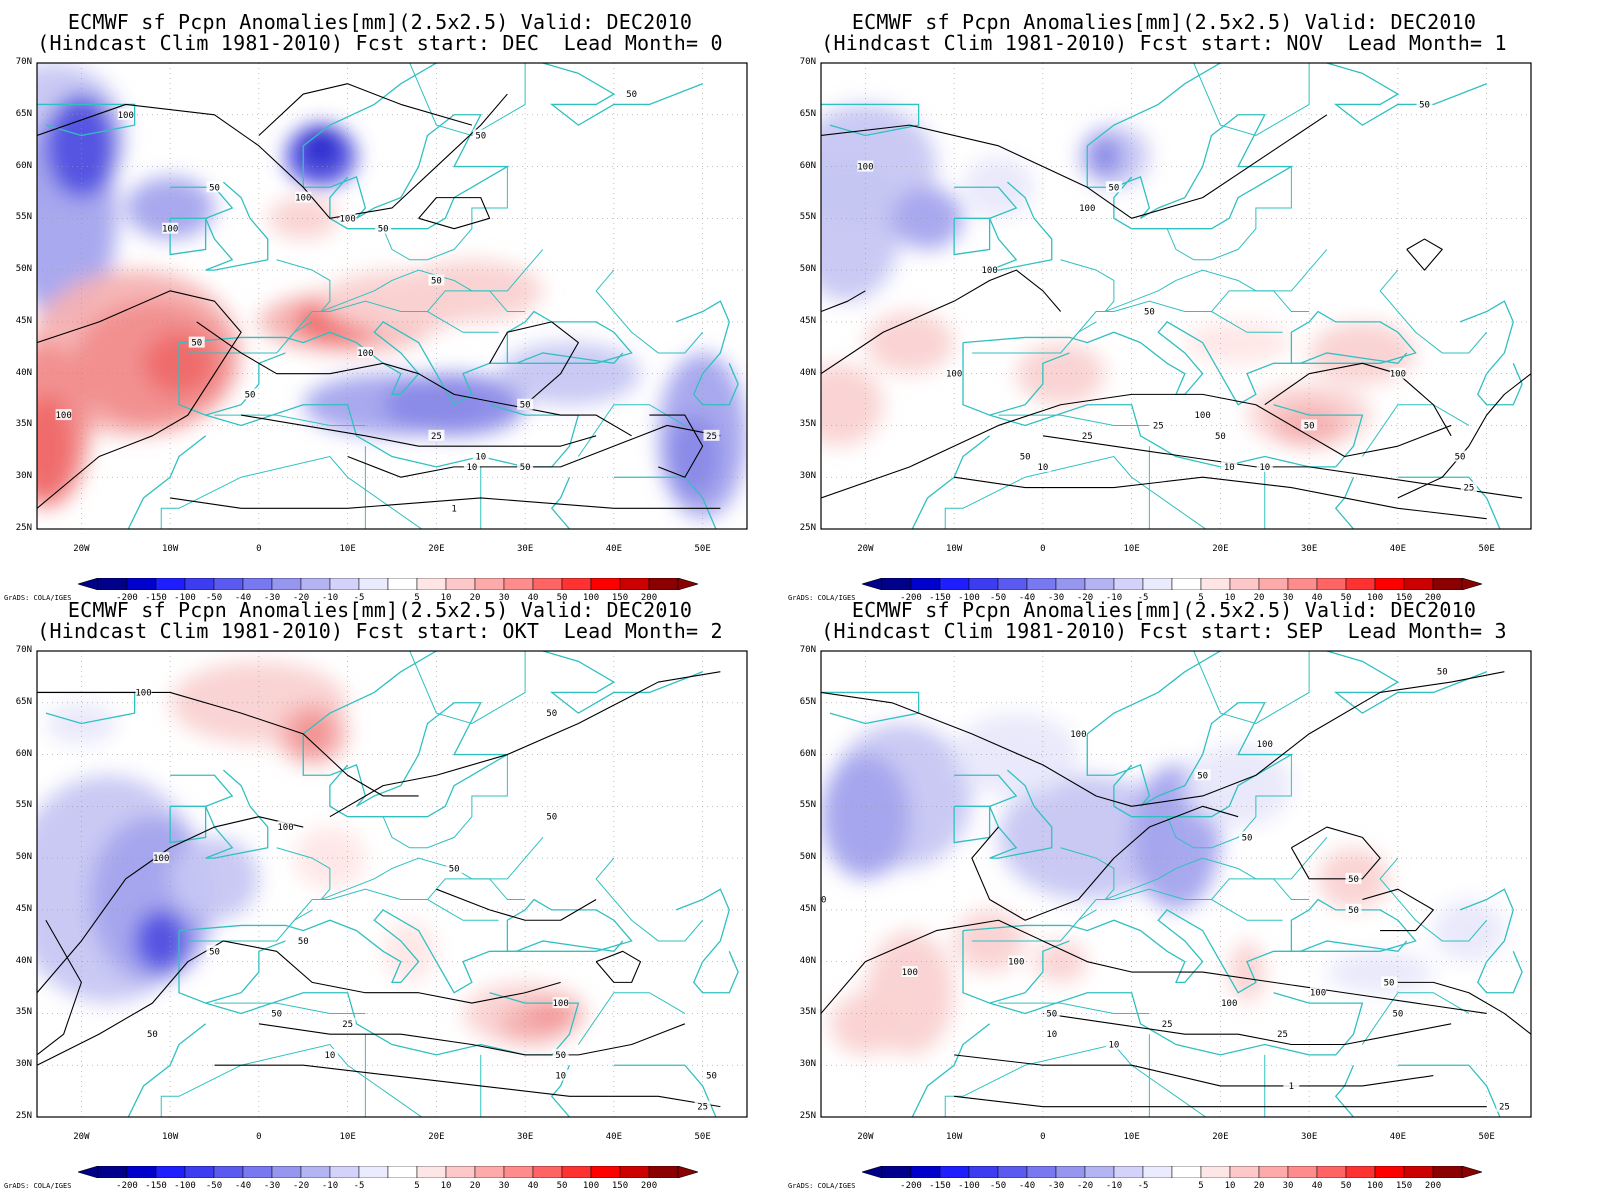 The height and width of the screenshot is (1200, 1600). I want to click on contour-label: 25, so click(711, 437).